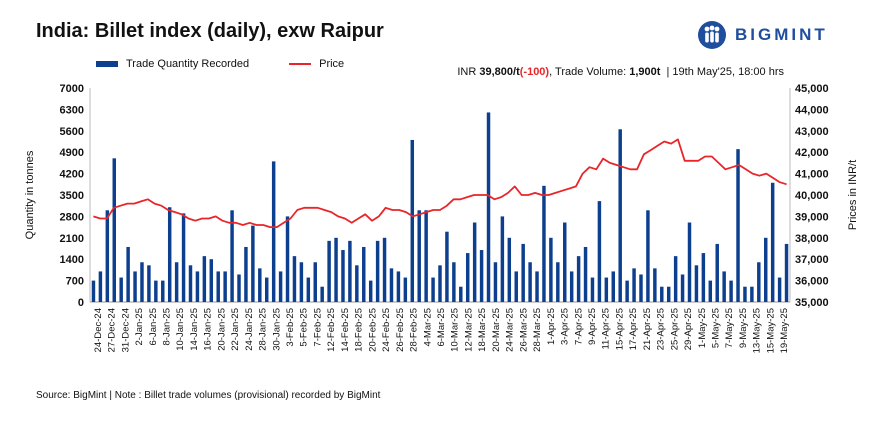 This screenshot has width=894, height=425. I want to click on y-left-tick-label: 4200, so click(72, 175).